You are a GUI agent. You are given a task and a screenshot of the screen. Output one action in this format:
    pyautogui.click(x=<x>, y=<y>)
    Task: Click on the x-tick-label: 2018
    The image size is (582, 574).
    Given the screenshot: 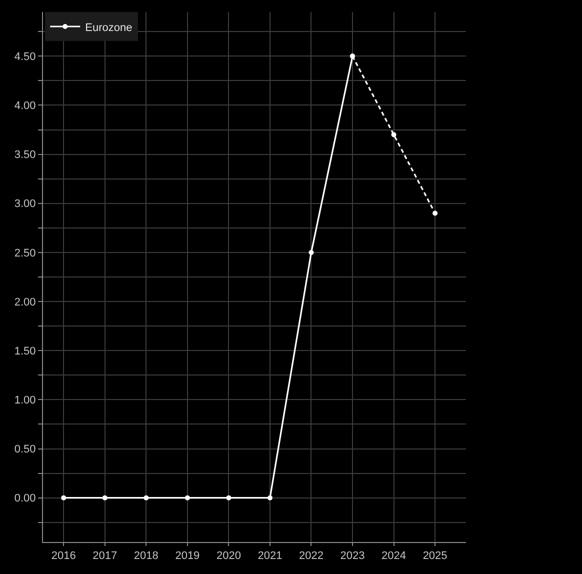 What is the action you would take?
    pyautogui.click(x=146, y=556)
    